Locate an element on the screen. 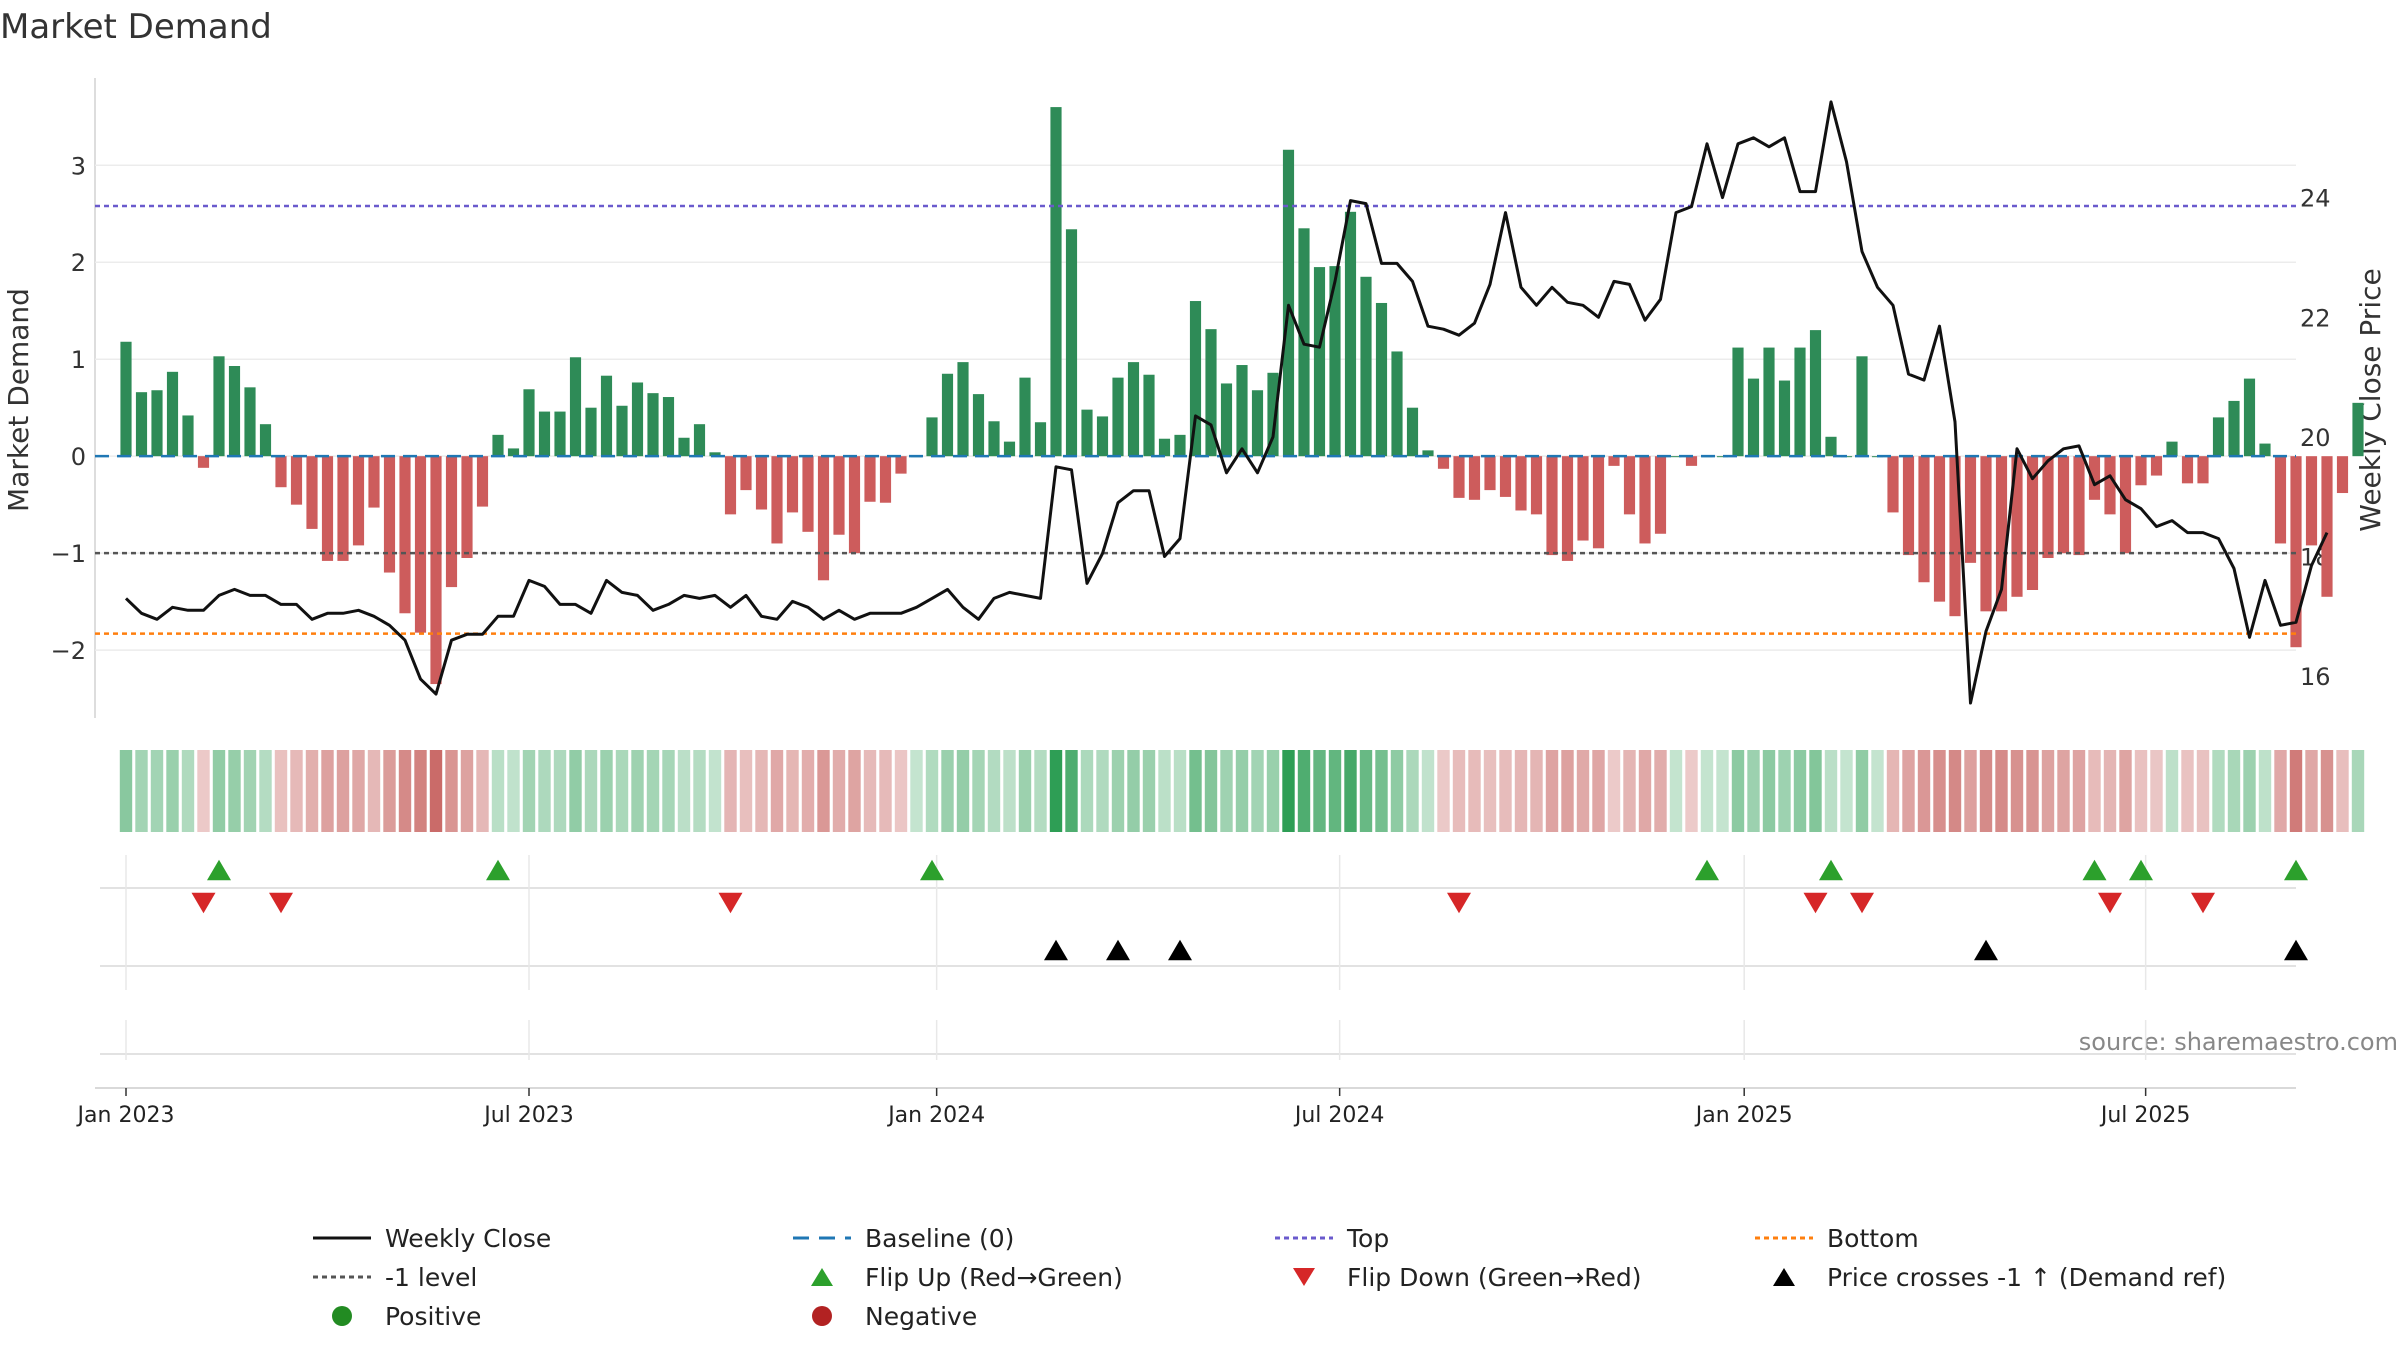  flip-down-marker is located at coordinates (203, 903).